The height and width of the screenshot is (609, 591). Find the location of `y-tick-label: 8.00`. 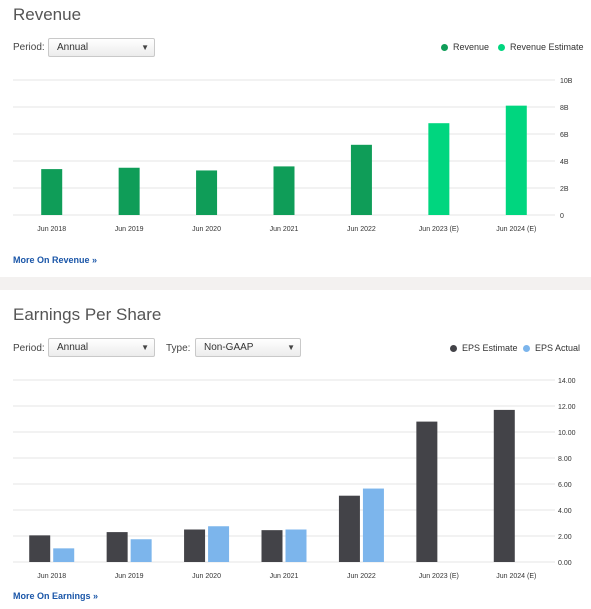

y-tick-label: 8.00 is located at coordinates (565, 459).